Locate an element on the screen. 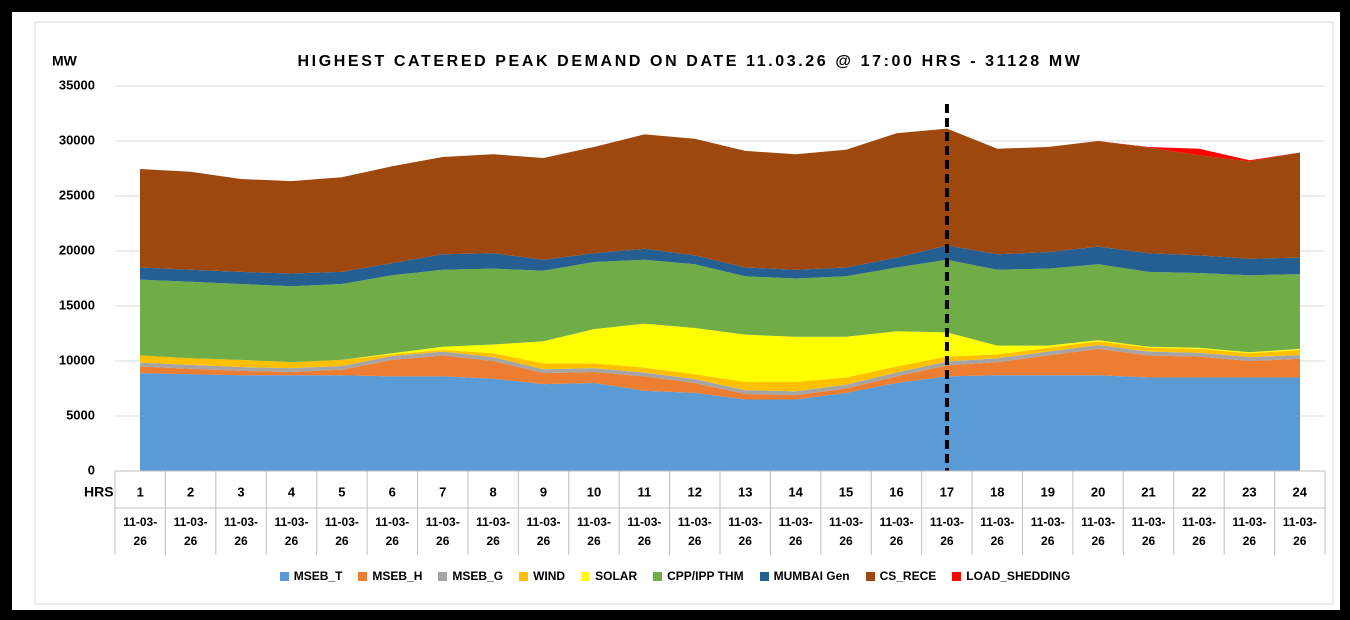 The image size is (1350, 620). x-tick-label: 7 is located at coordinates (442, 491).